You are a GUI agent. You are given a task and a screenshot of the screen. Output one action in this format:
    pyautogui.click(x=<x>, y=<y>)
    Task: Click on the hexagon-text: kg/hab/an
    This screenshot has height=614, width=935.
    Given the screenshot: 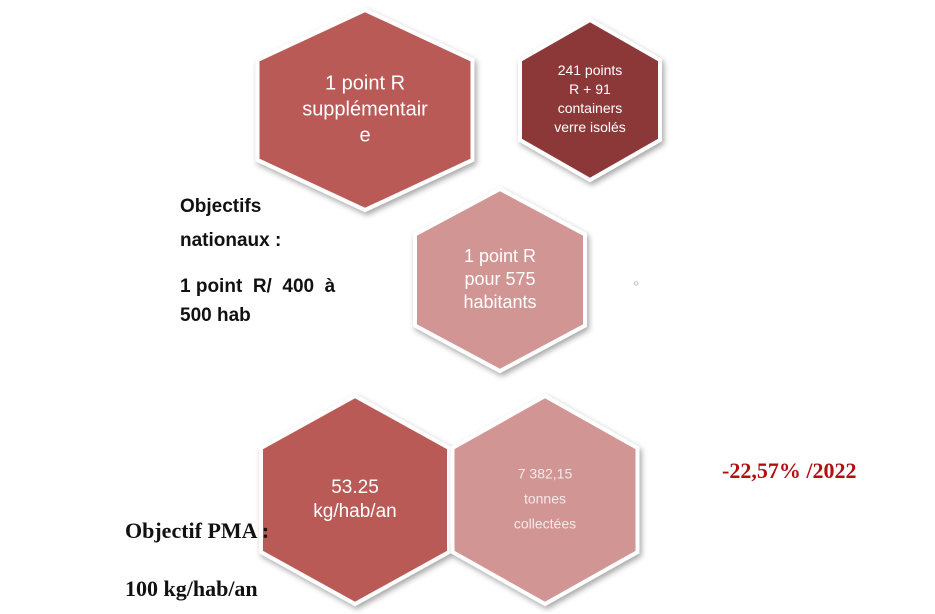 What is the action you would take?
    pyautogui.click(x=354, y=511)
    